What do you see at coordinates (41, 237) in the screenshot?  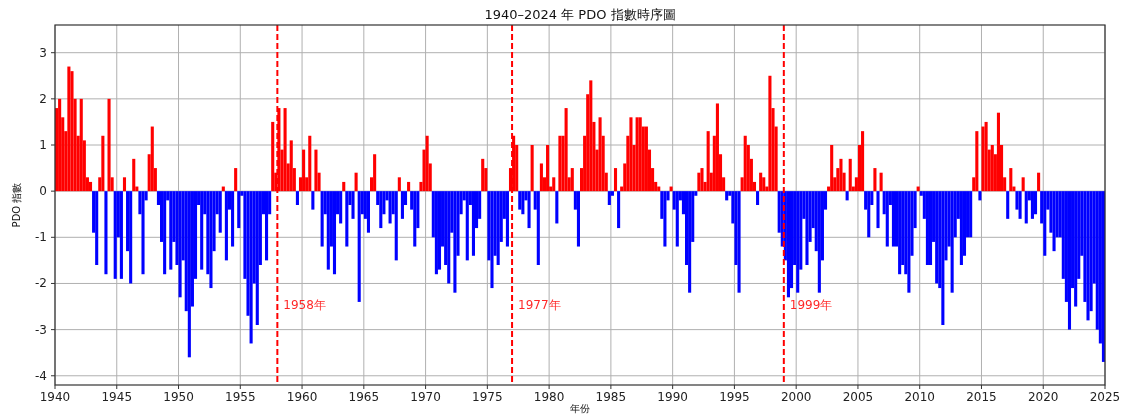 I see `y-tick-label: -1` at bounding box center [41, 237].